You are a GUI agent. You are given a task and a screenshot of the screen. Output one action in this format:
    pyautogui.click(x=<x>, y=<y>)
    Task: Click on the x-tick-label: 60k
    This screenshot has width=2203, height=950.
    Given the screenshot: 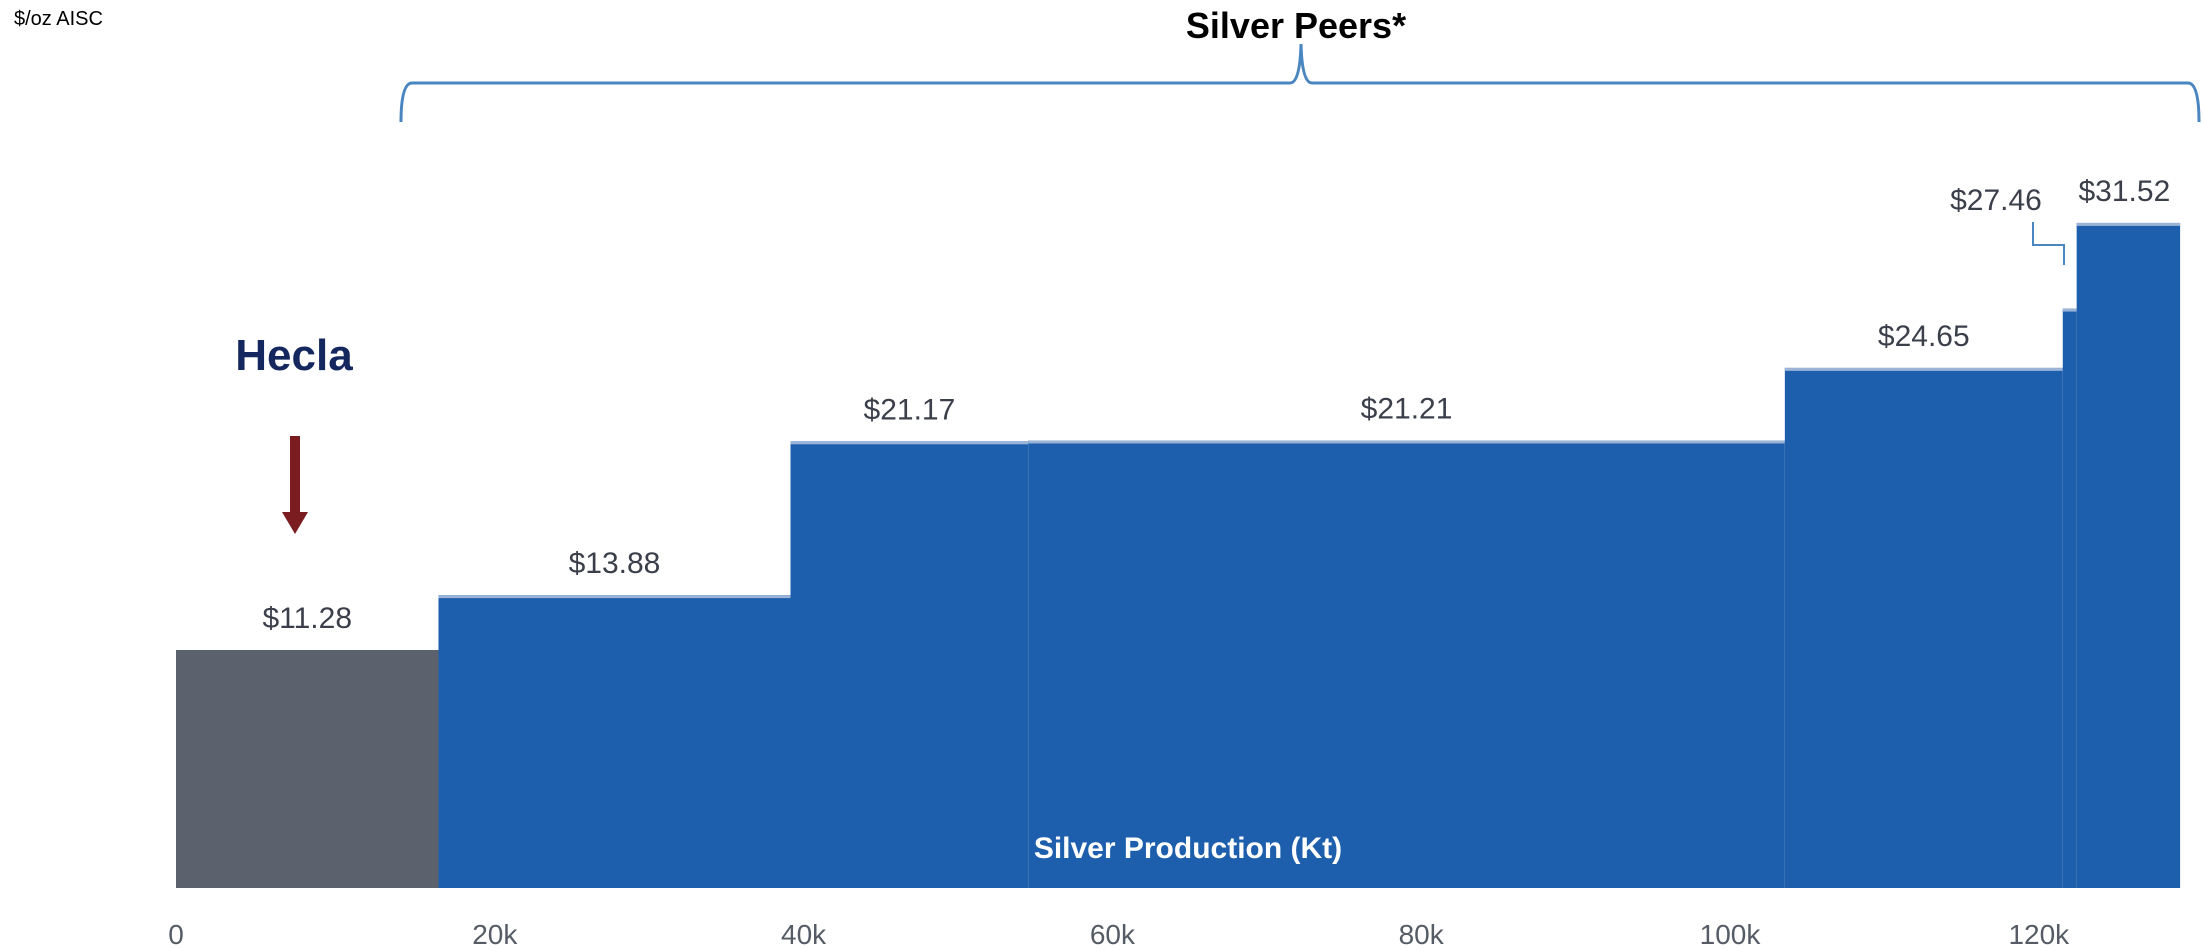 What is the action you would take?
    pyautogui.click(x=1113, y=934)
    